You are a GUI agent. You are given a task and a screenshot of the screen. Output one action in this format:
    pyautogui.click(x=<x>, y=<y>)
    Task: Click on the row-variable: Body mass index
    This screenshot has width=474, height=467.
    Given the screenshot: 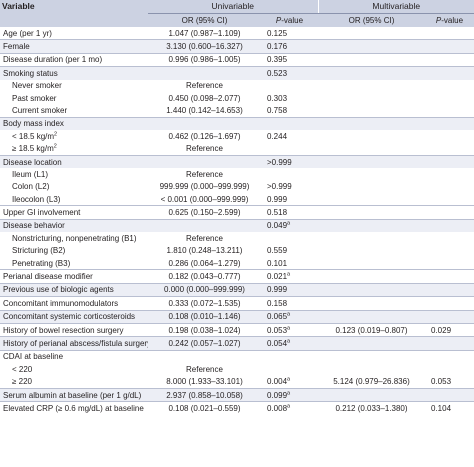 What is the action you would take?
    pyautogui.click(x=74, y=123)
    